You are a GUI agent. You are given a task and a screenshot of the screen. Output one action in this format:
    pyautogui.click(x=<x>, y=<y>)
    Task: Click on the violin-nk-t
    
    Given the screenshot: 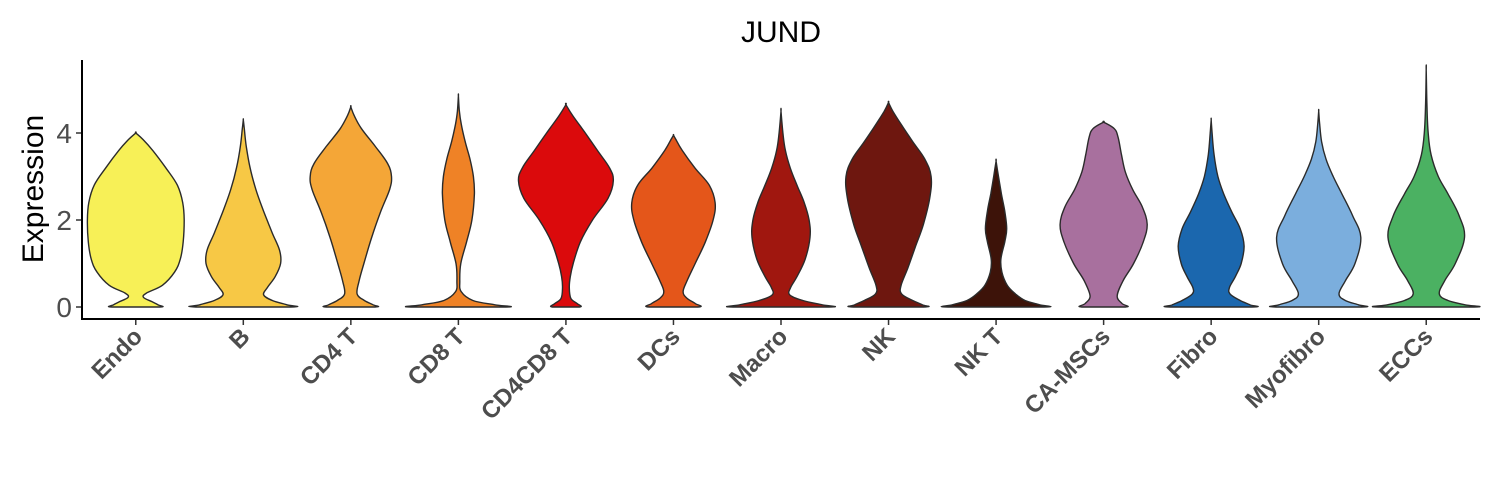 What is the action you would take?
    pyautogui.click(x=996, y=233)
    